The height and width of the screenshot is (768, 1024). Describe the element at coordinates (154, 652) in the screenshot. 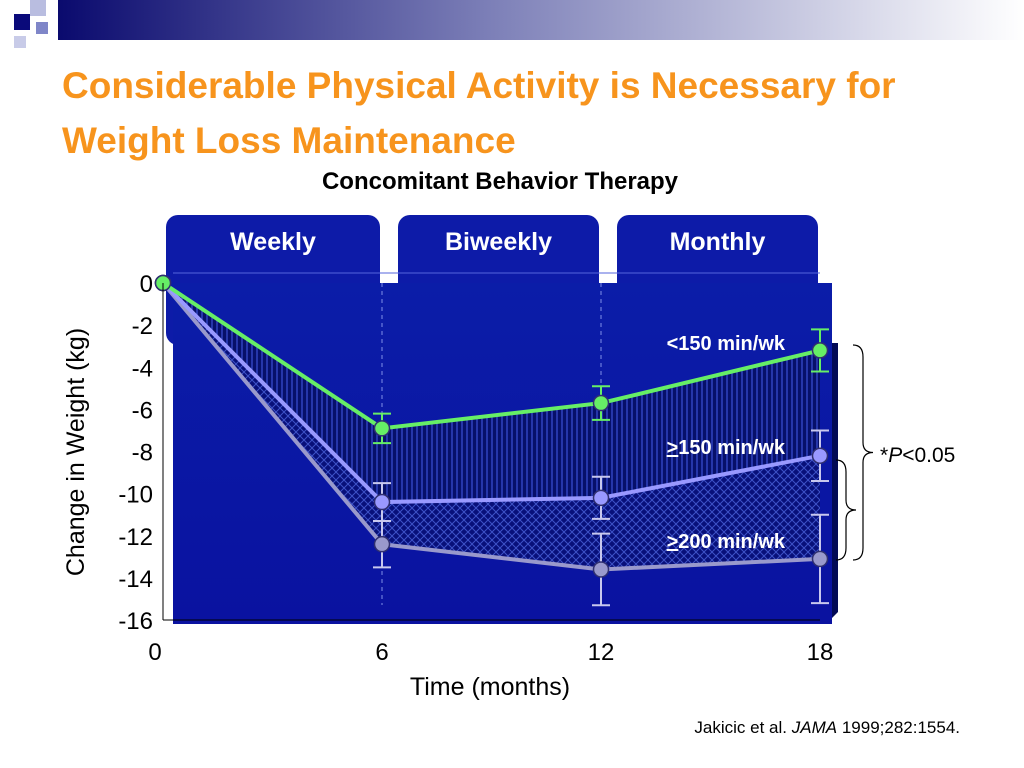

I see `x-tick-label: 0` at that location.